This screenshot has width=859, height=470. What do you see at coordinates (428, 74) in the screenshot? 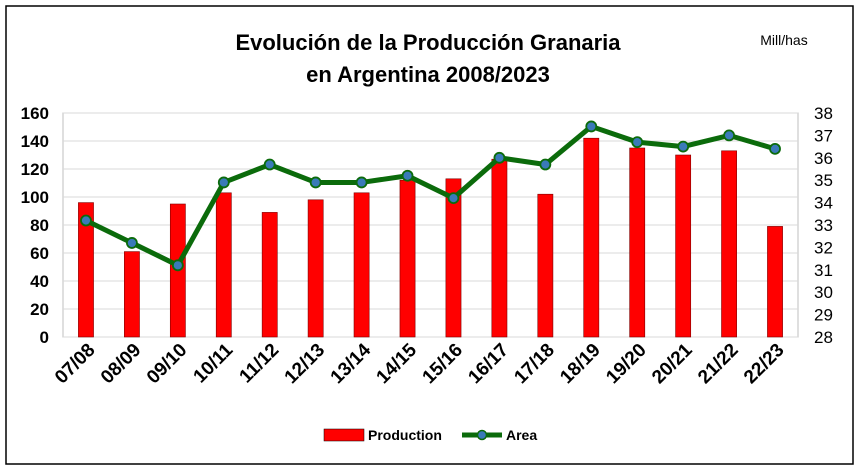
I see `chart-title-line2: en Argentina 2008/2023` at bounding box center [428, 74].